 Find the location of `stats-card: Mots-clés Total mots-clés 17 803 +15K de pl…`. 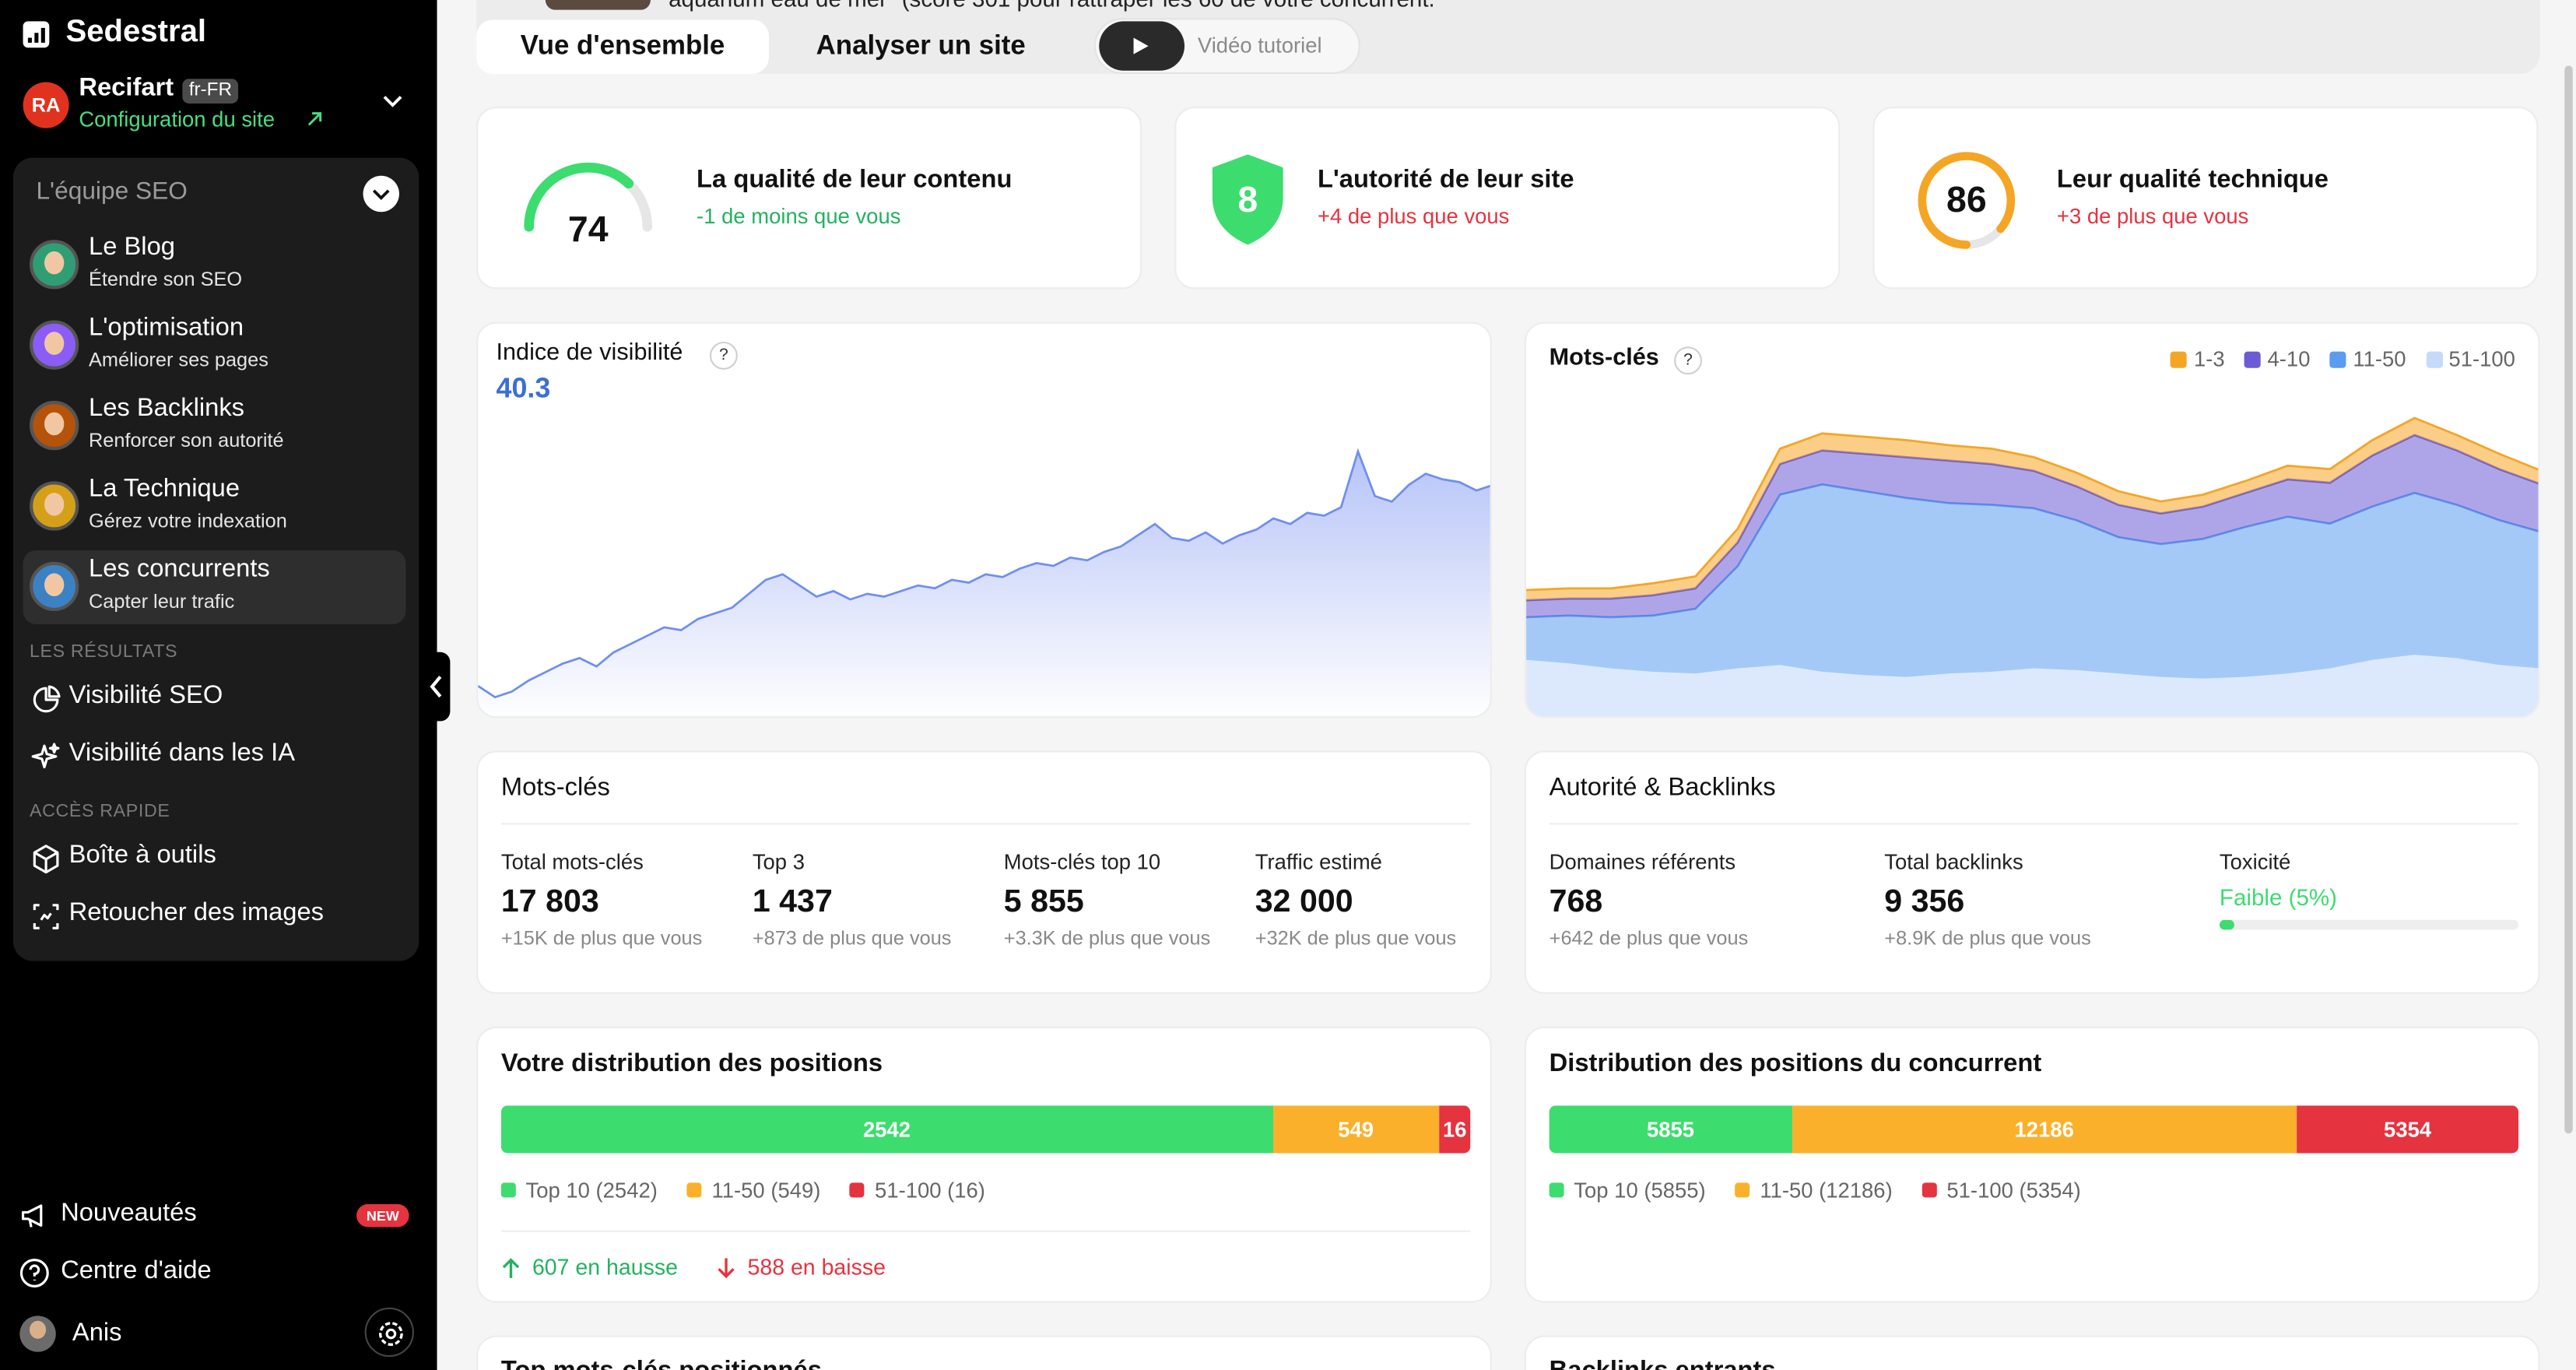

stats-card: Mots-clés Total mots-clés 17 803 +15K de pl… is located at coordinates (984, 872).